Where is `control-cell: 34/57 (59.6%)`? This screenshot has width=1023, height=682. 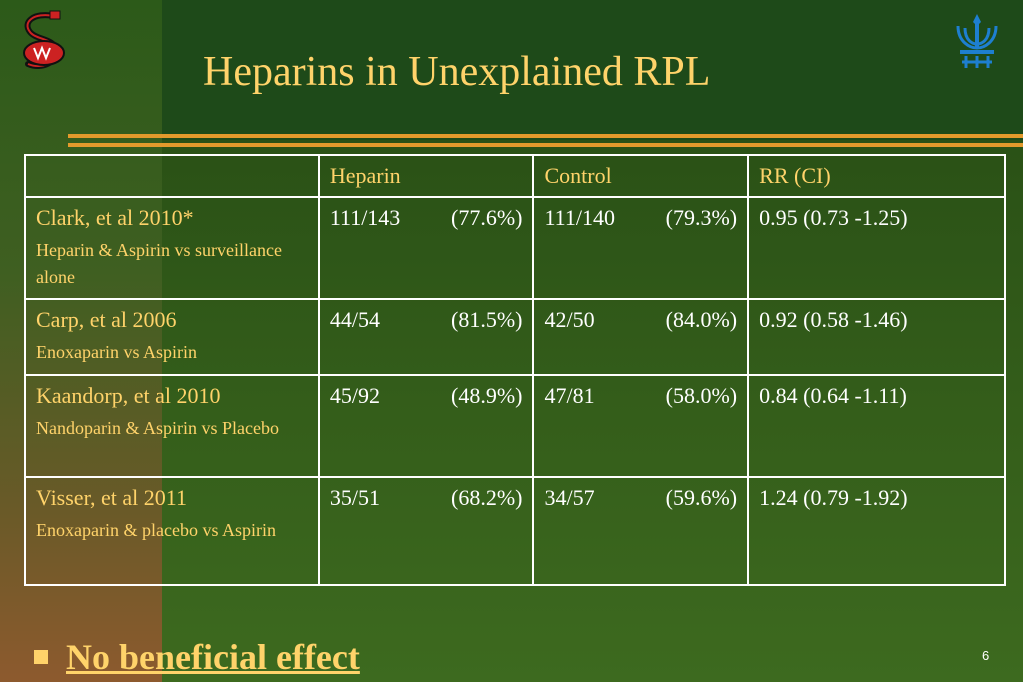 control-cell: 34/57 (59.6%) is located at coordinates (641, 530).